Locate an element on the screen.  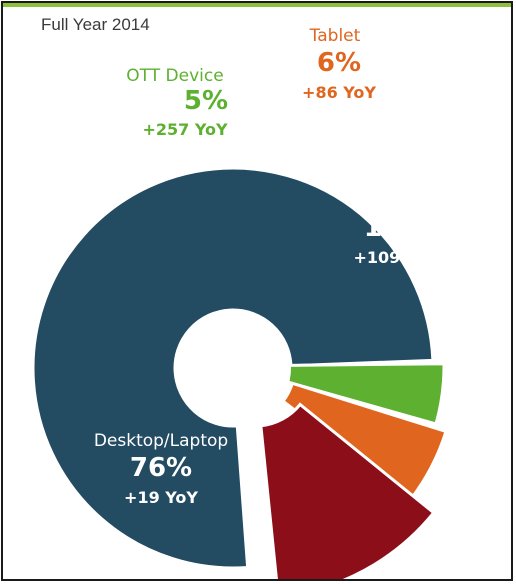
slice-percent-tablet: 6% is located at coordinates (339, 63).